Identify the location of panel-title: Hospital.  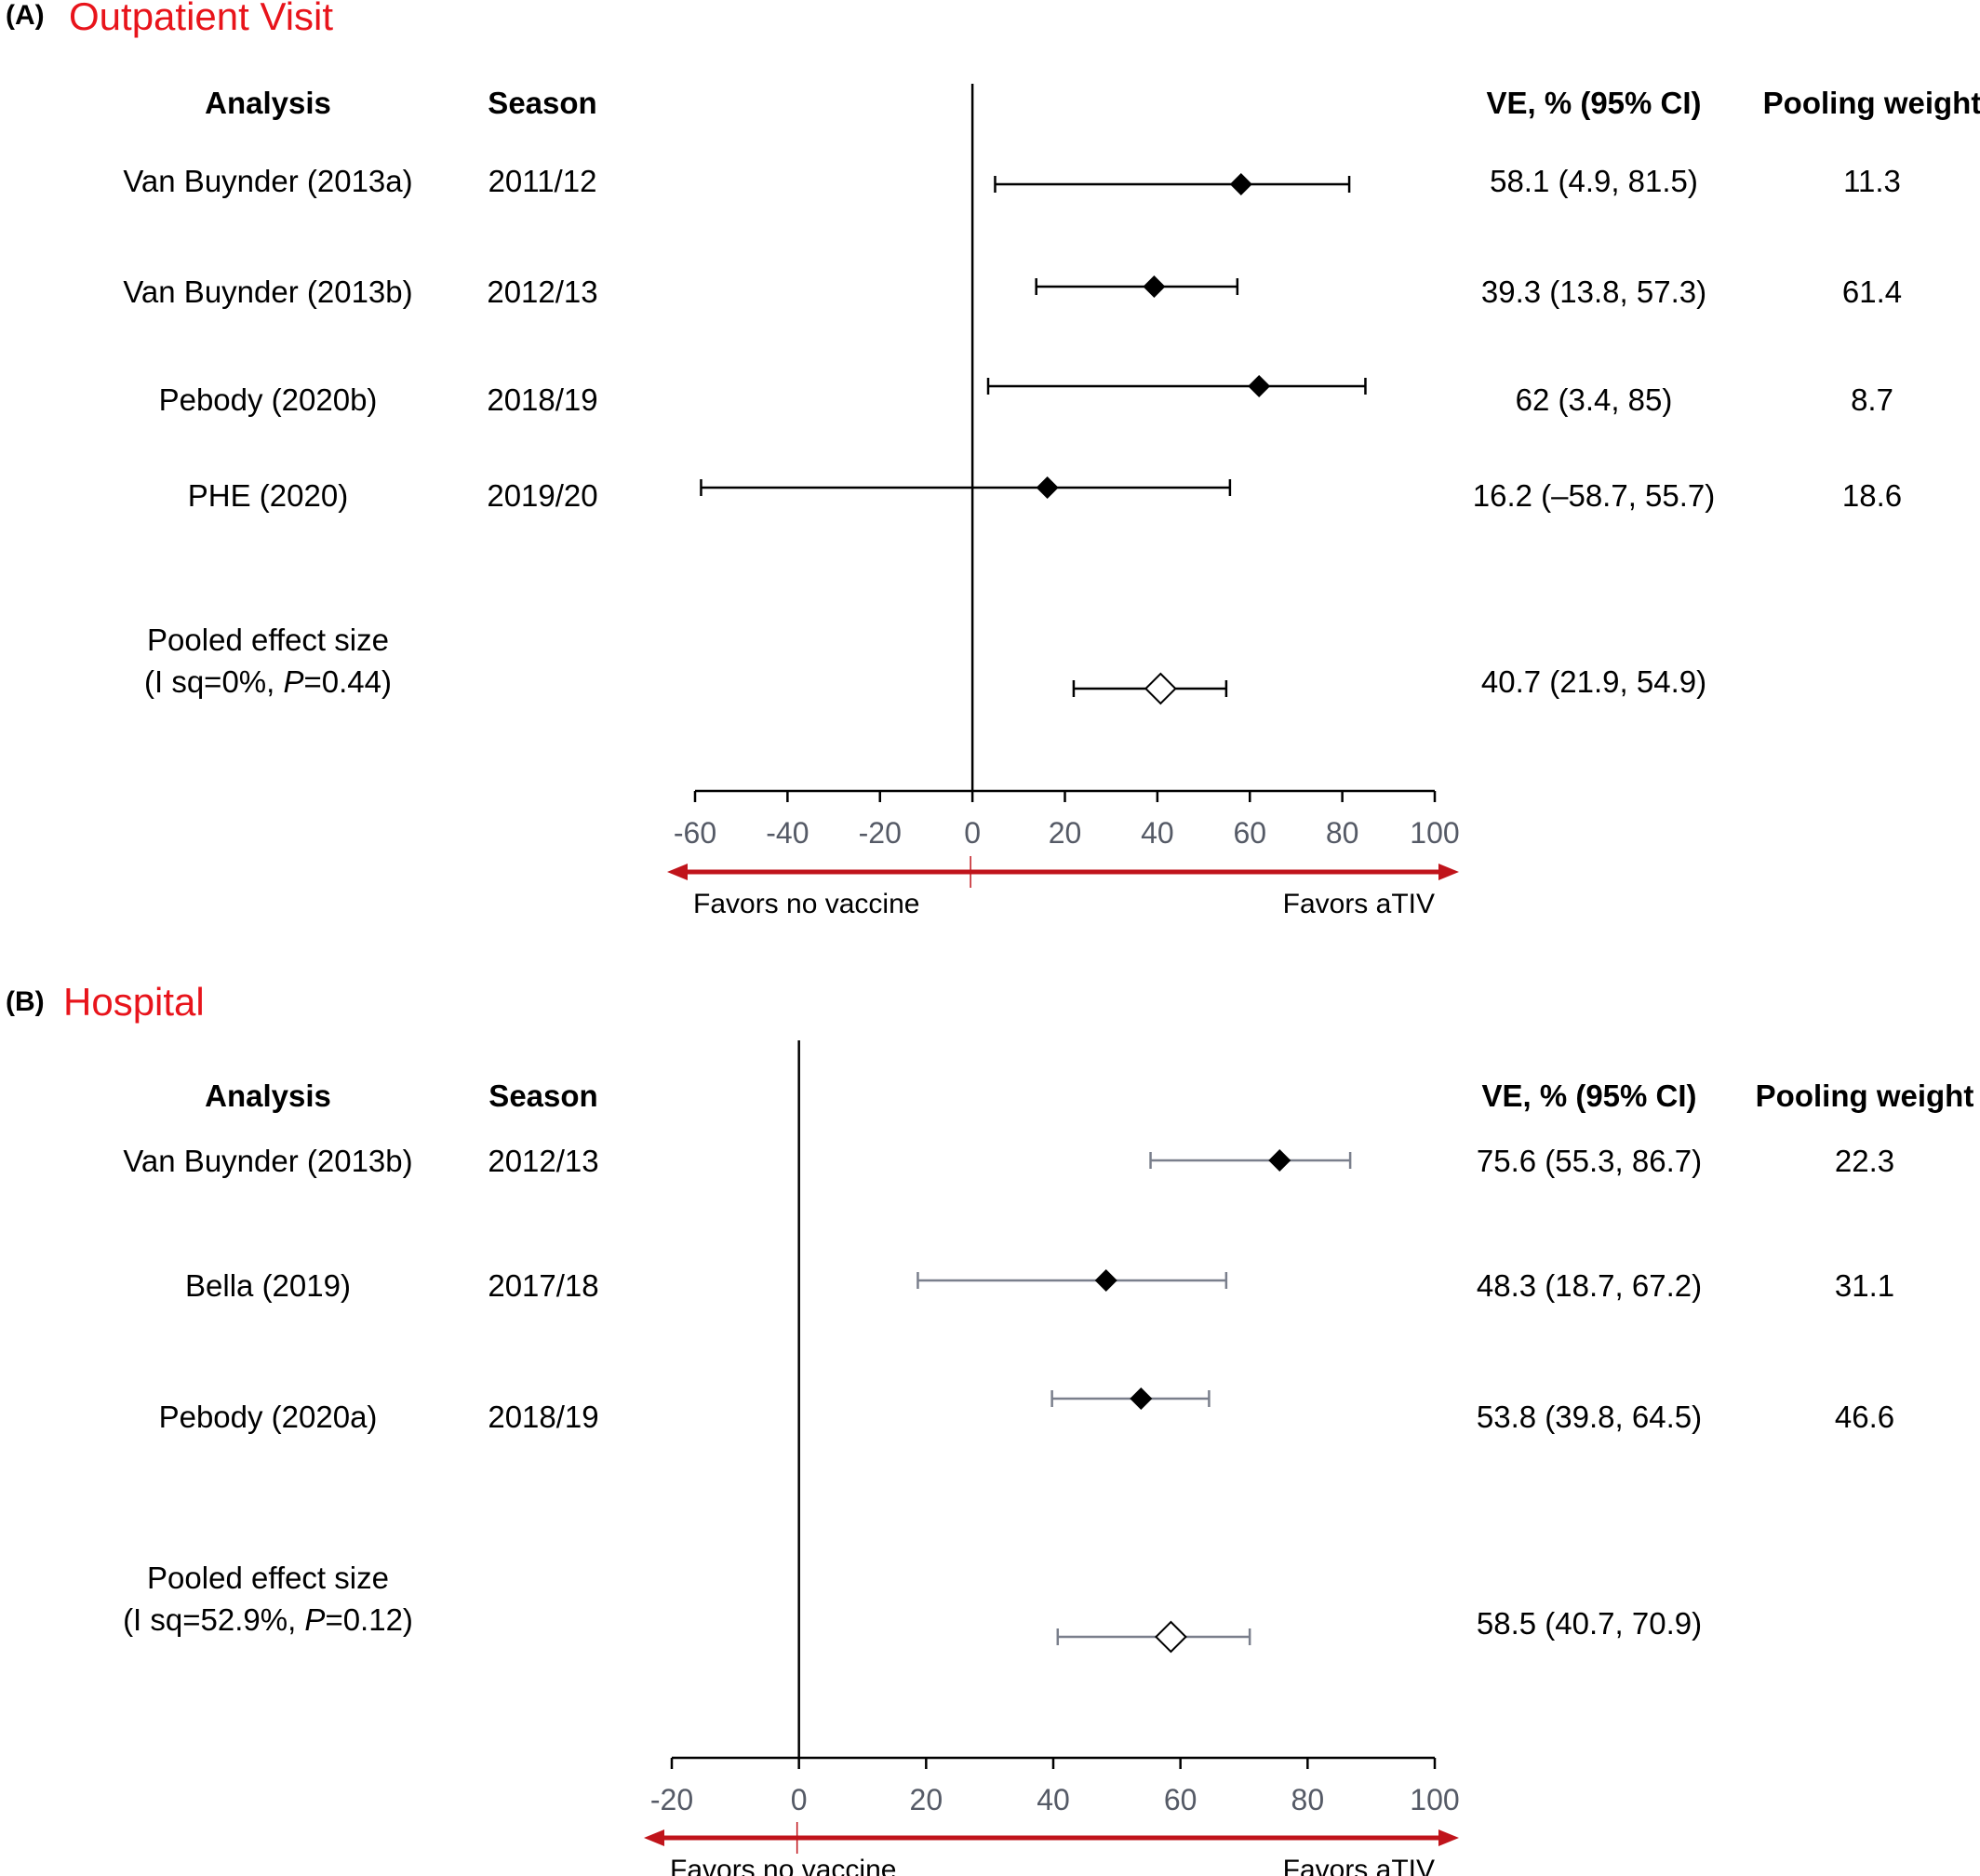
(134, 1002).